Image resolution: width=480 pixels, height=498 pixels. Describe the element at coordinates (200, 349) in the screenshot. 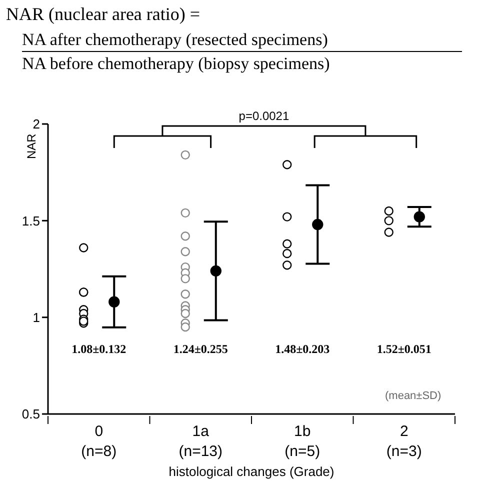

I see `annotation: 1.24±0.255` at that location.